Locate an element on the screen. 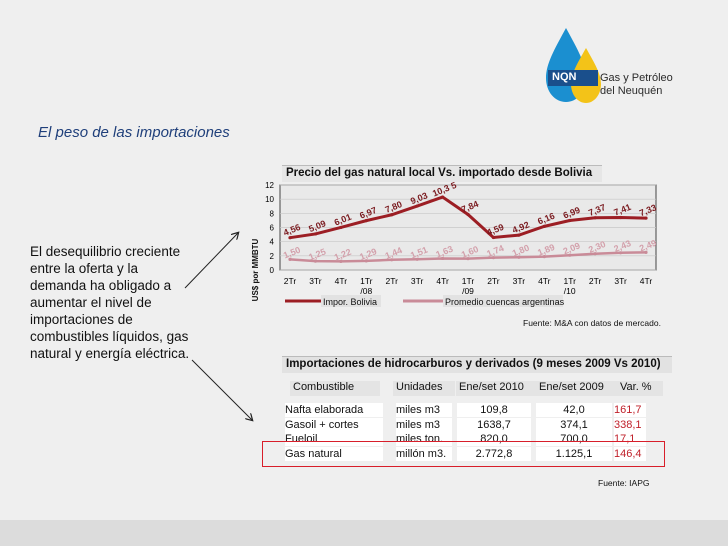 This screenshot has height=546, width=728. table-cell: 161,7 is located at coordinates (630, 410).